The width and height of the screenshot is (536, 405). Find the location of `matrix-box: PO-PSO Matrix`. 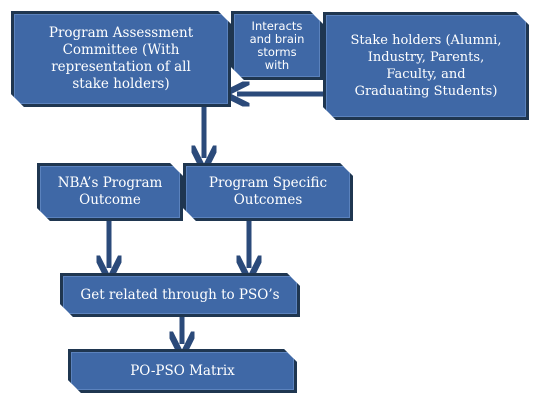

matrix-box: PO-PSO Matrix is located at coordinates (182, 371).